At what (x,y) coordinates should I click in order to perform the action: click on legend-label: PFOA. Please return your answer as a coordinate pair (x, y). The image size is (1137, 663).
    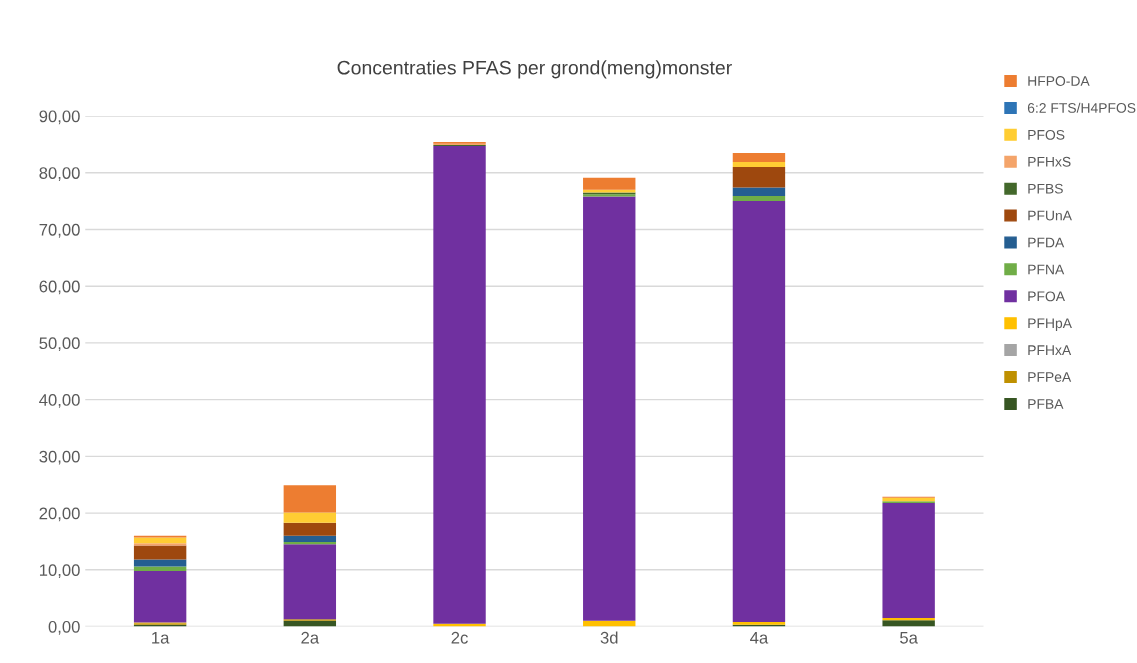
    Looking at the image, I should click on (1046, 296).